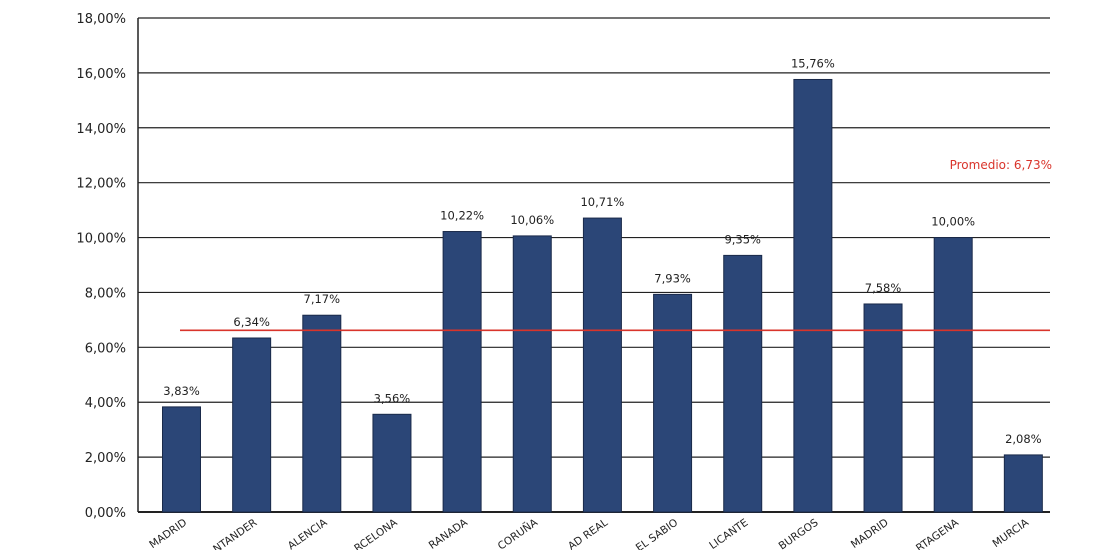 The width and height of the screenshot is (1110, 550). I want to click on data-label: 9,35%, so click(742, 239).